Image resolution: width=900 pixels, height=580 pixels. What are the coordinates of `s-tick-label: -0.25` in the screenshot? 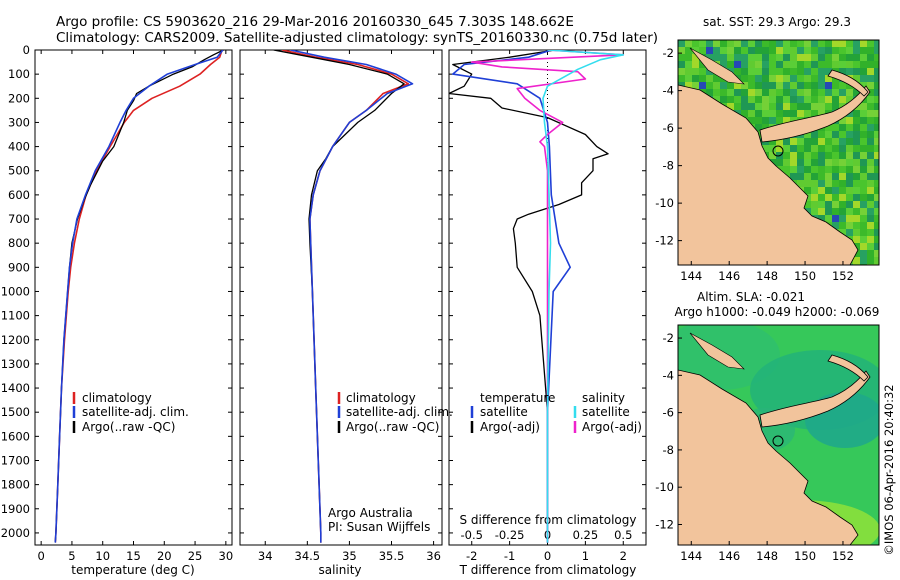 It's located at (510, 535).